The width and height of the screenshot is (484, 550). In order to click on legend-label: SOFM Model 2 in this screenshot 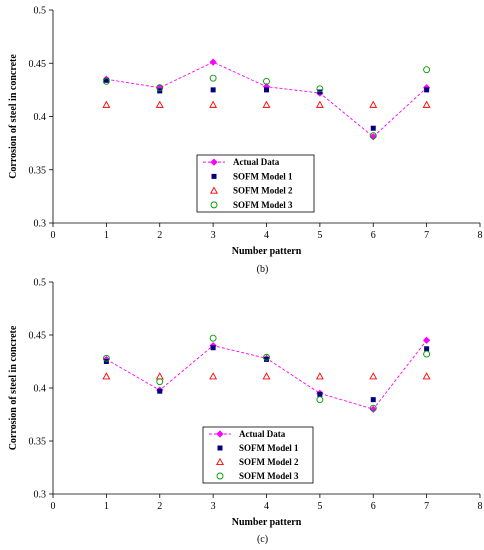, I will do `click(269, 462)`.